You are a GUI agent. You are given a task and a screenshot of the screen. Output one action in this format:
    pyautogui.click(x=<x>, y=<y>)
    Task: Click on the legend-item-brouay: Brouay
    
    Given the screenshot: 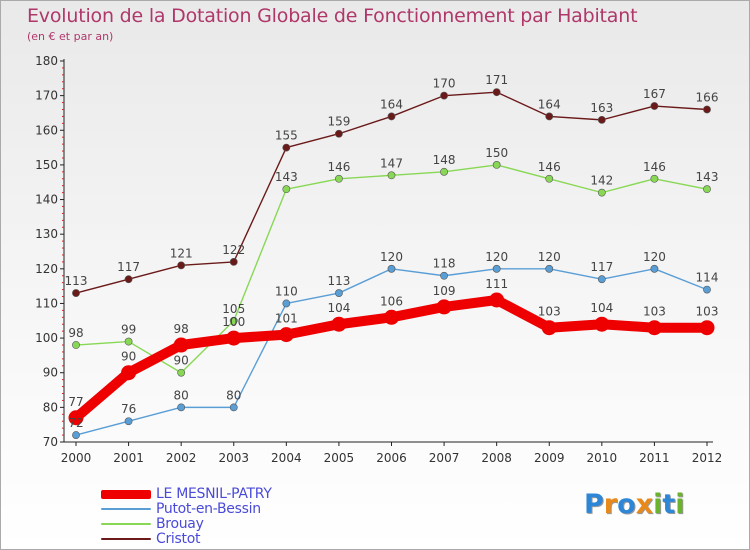 What is the action you would take?
    pyautogui.click(x=152, y=524)
    